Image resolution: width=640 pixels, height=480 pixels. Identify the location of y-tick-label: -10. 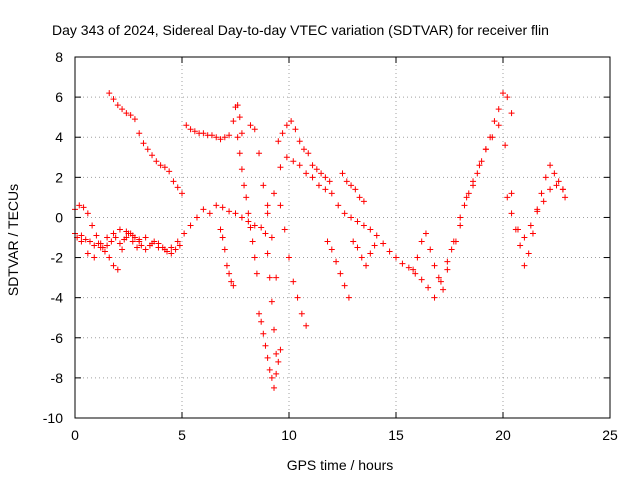
(53, 418).